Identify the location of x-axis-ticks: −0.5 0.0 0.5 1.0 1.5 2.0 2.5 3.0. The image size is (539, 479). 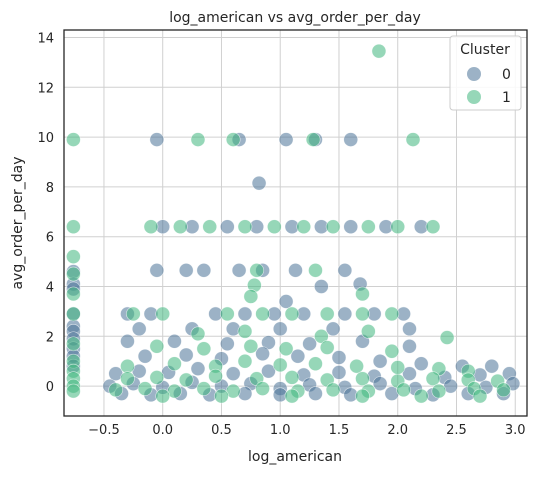
(306, 430).